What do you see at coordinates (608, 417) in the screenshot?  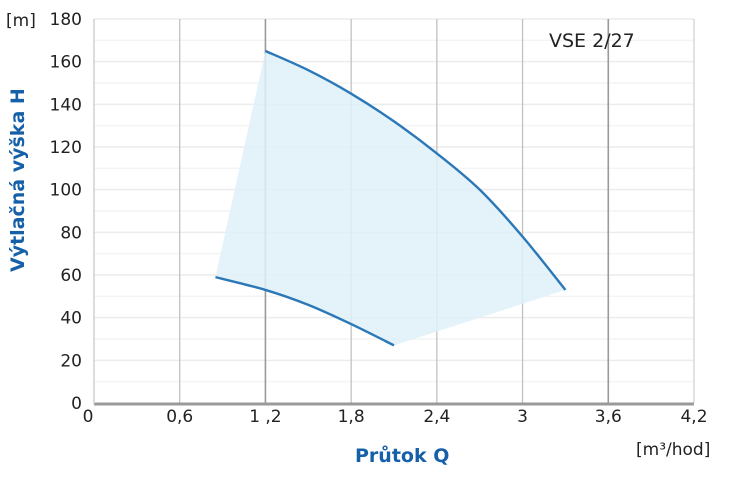 I see `x-tick-label: 3,6` at bounding box center [608, 417].